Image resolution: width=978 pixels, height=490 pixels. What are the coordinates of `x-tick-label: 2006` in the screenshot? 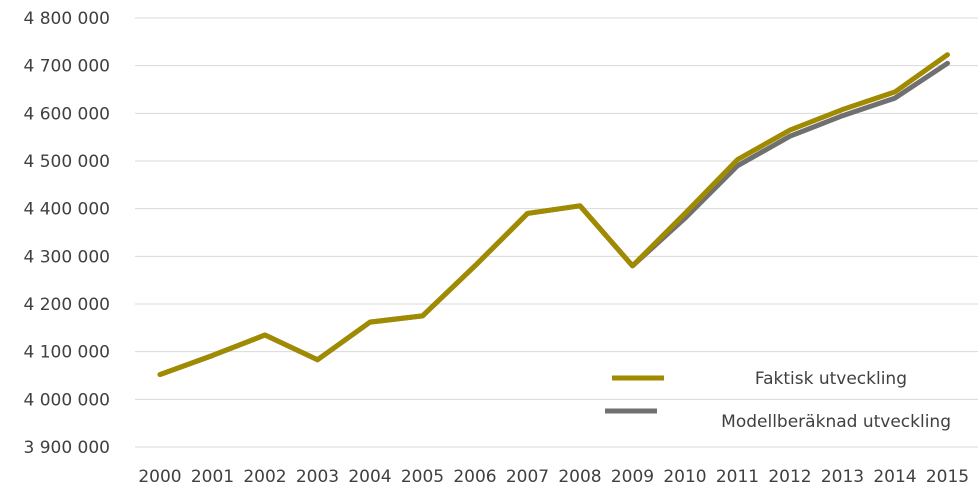 It's located at (474, 477).